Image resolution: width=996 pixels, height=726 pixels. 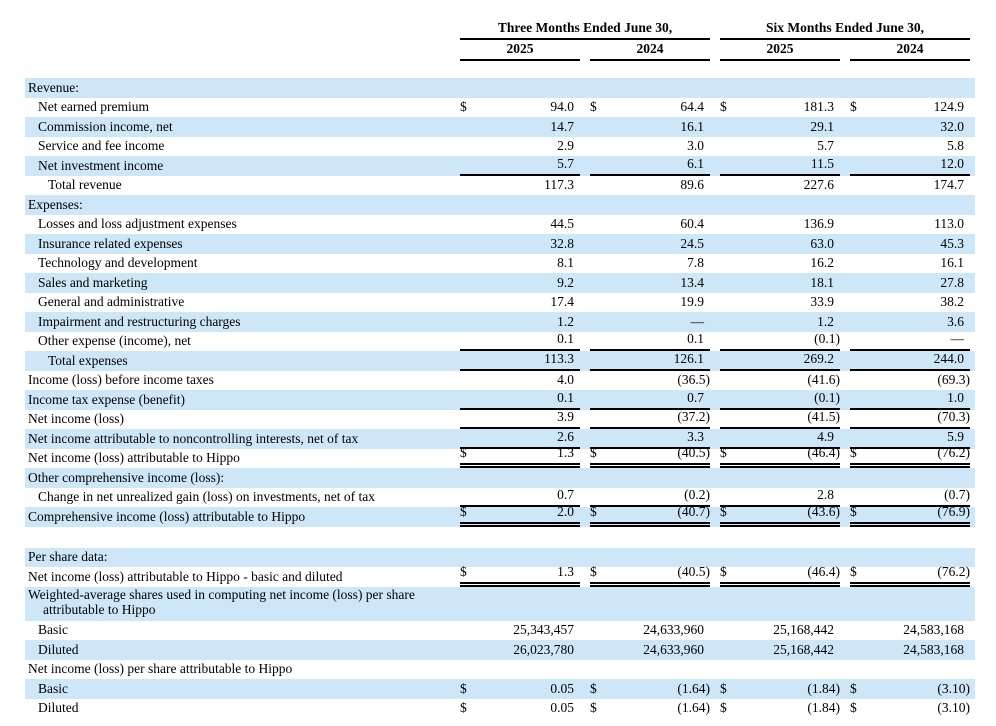 I want to click on cell-value: 2.8, so click(x=825, y=494).